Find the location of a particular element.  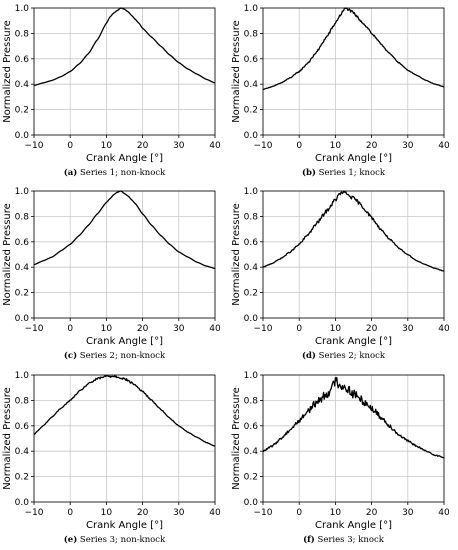

subfigure-tag: (b) is located at coordinates (308, 173).